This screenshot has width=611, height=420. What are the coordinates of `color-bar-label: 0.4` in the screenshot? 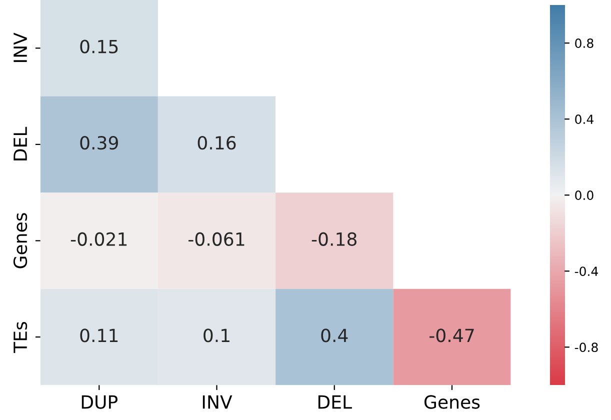 It's located at (584, 119).